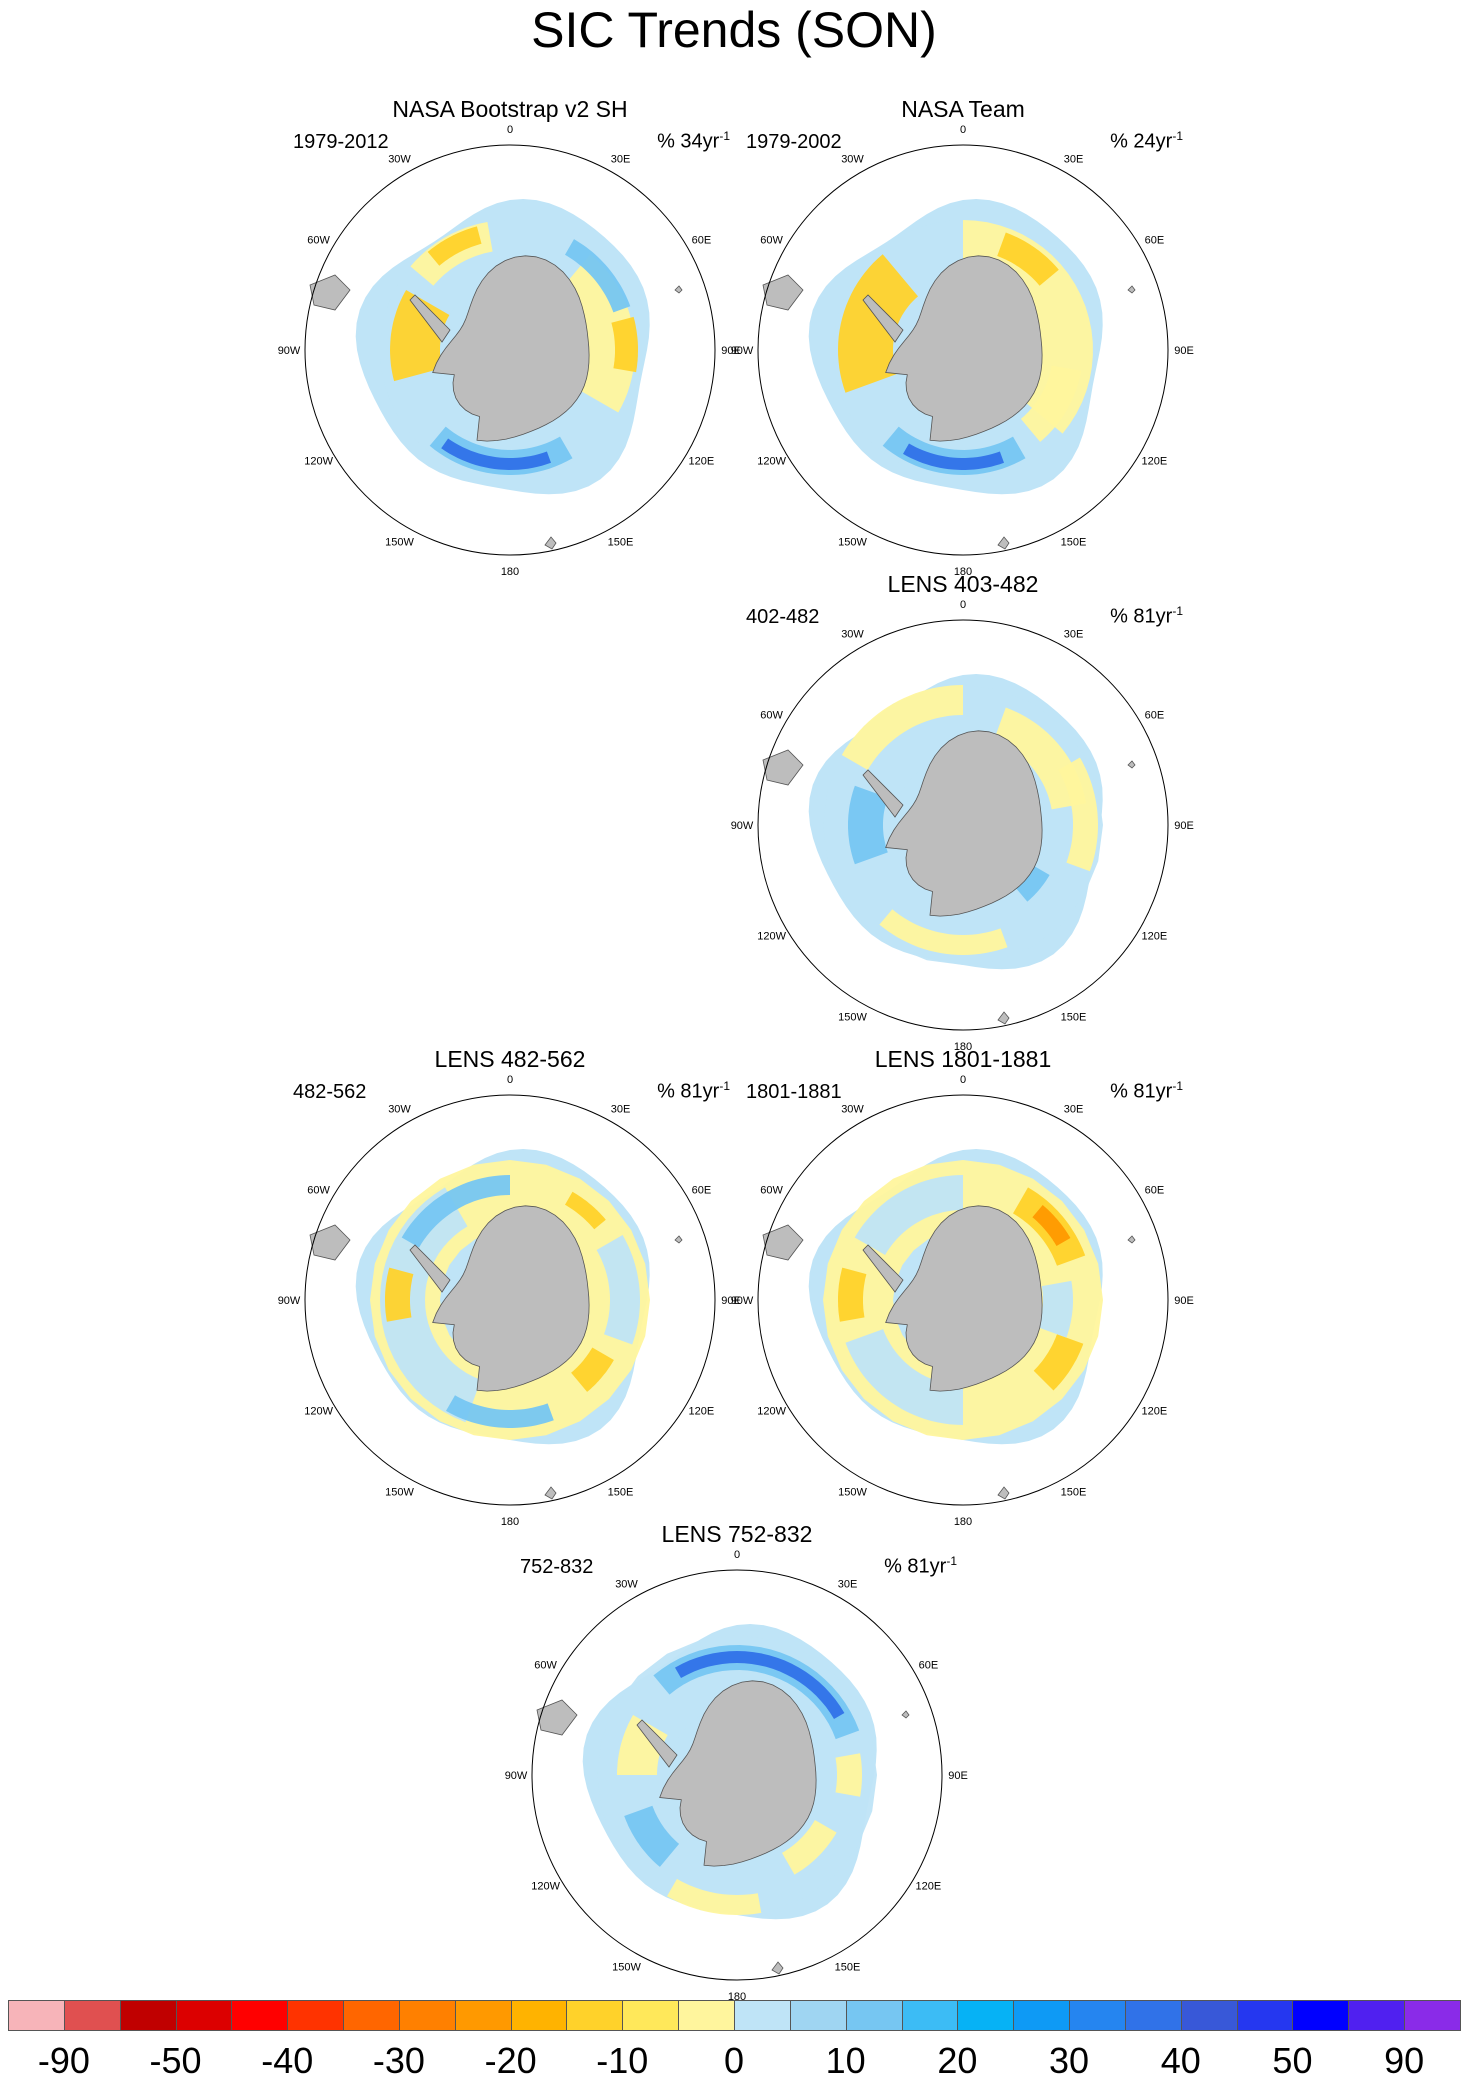  Describe the element at coordinates (883, 318) in the screenshot. I see `antarctic-peninsula` at that location.